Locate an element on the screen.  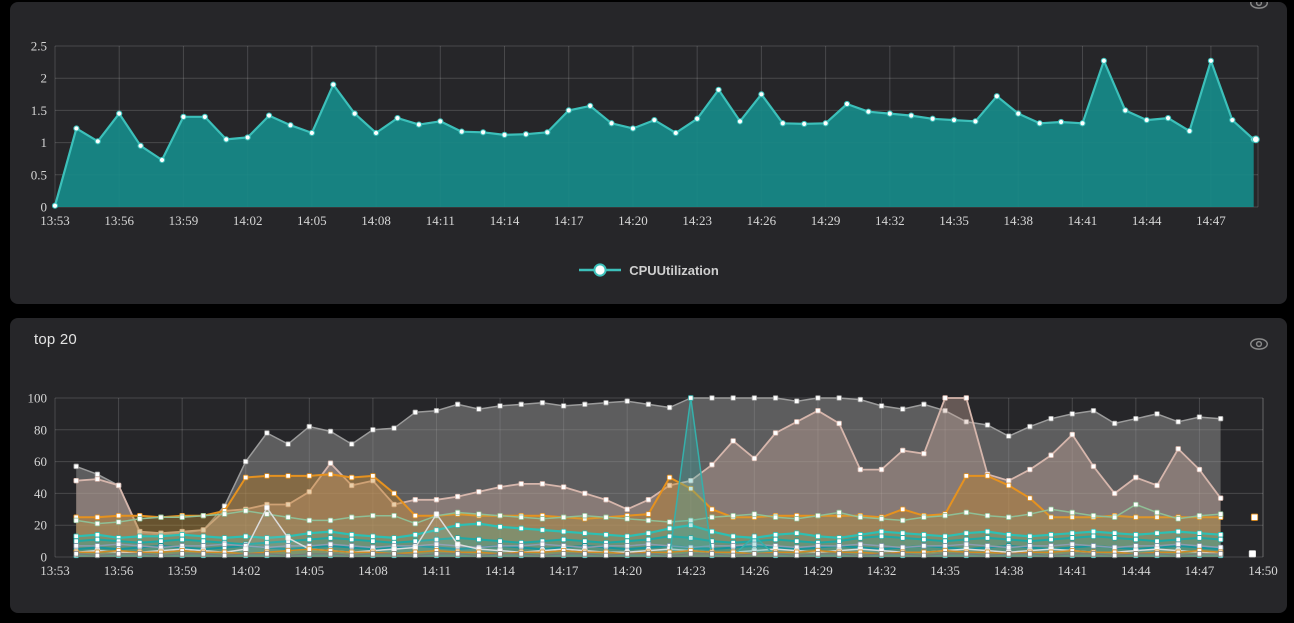
series-area-white is located at coordinates (648, 532).